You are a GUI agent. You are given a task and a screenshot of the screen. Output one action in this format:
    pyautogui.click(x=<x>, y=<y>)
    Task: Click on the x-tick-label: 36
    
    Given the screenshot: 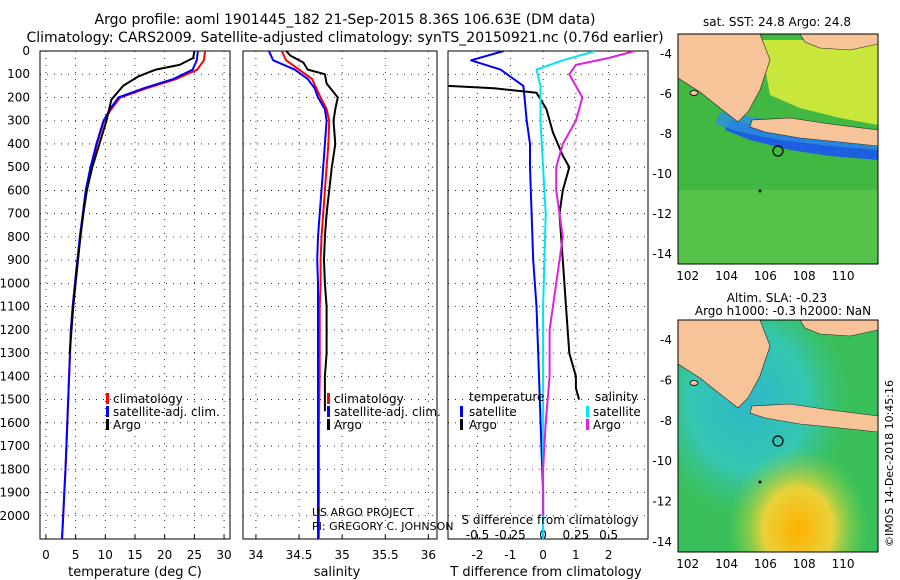 What is the action you would take?
    pyautogui.click(x=428, y=555)
    